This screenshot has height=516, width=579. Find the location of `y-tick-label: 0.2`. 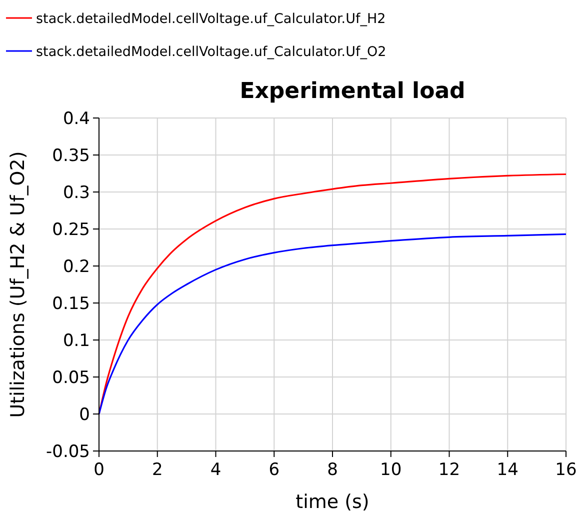

y-tick-label: 0.2 is located at coordinates (76, 267).